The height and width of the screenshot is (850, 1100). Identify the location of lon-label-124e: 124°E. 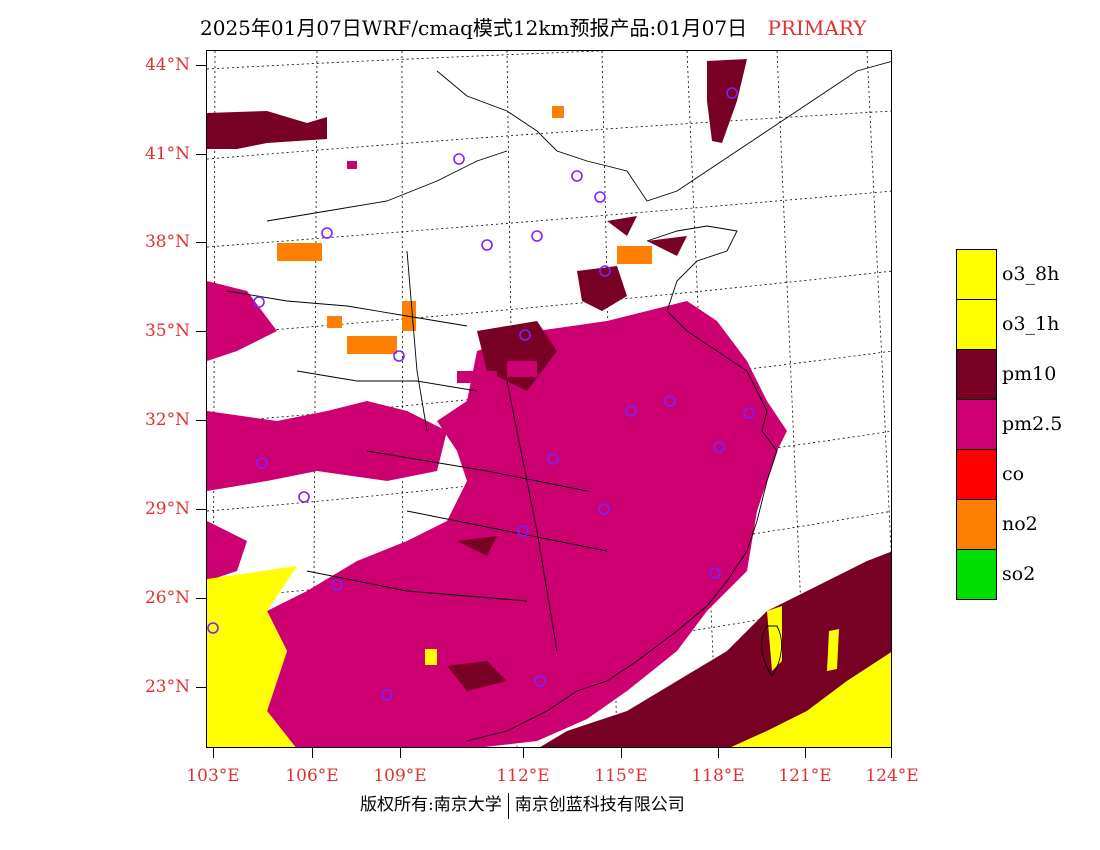
(892, 776).